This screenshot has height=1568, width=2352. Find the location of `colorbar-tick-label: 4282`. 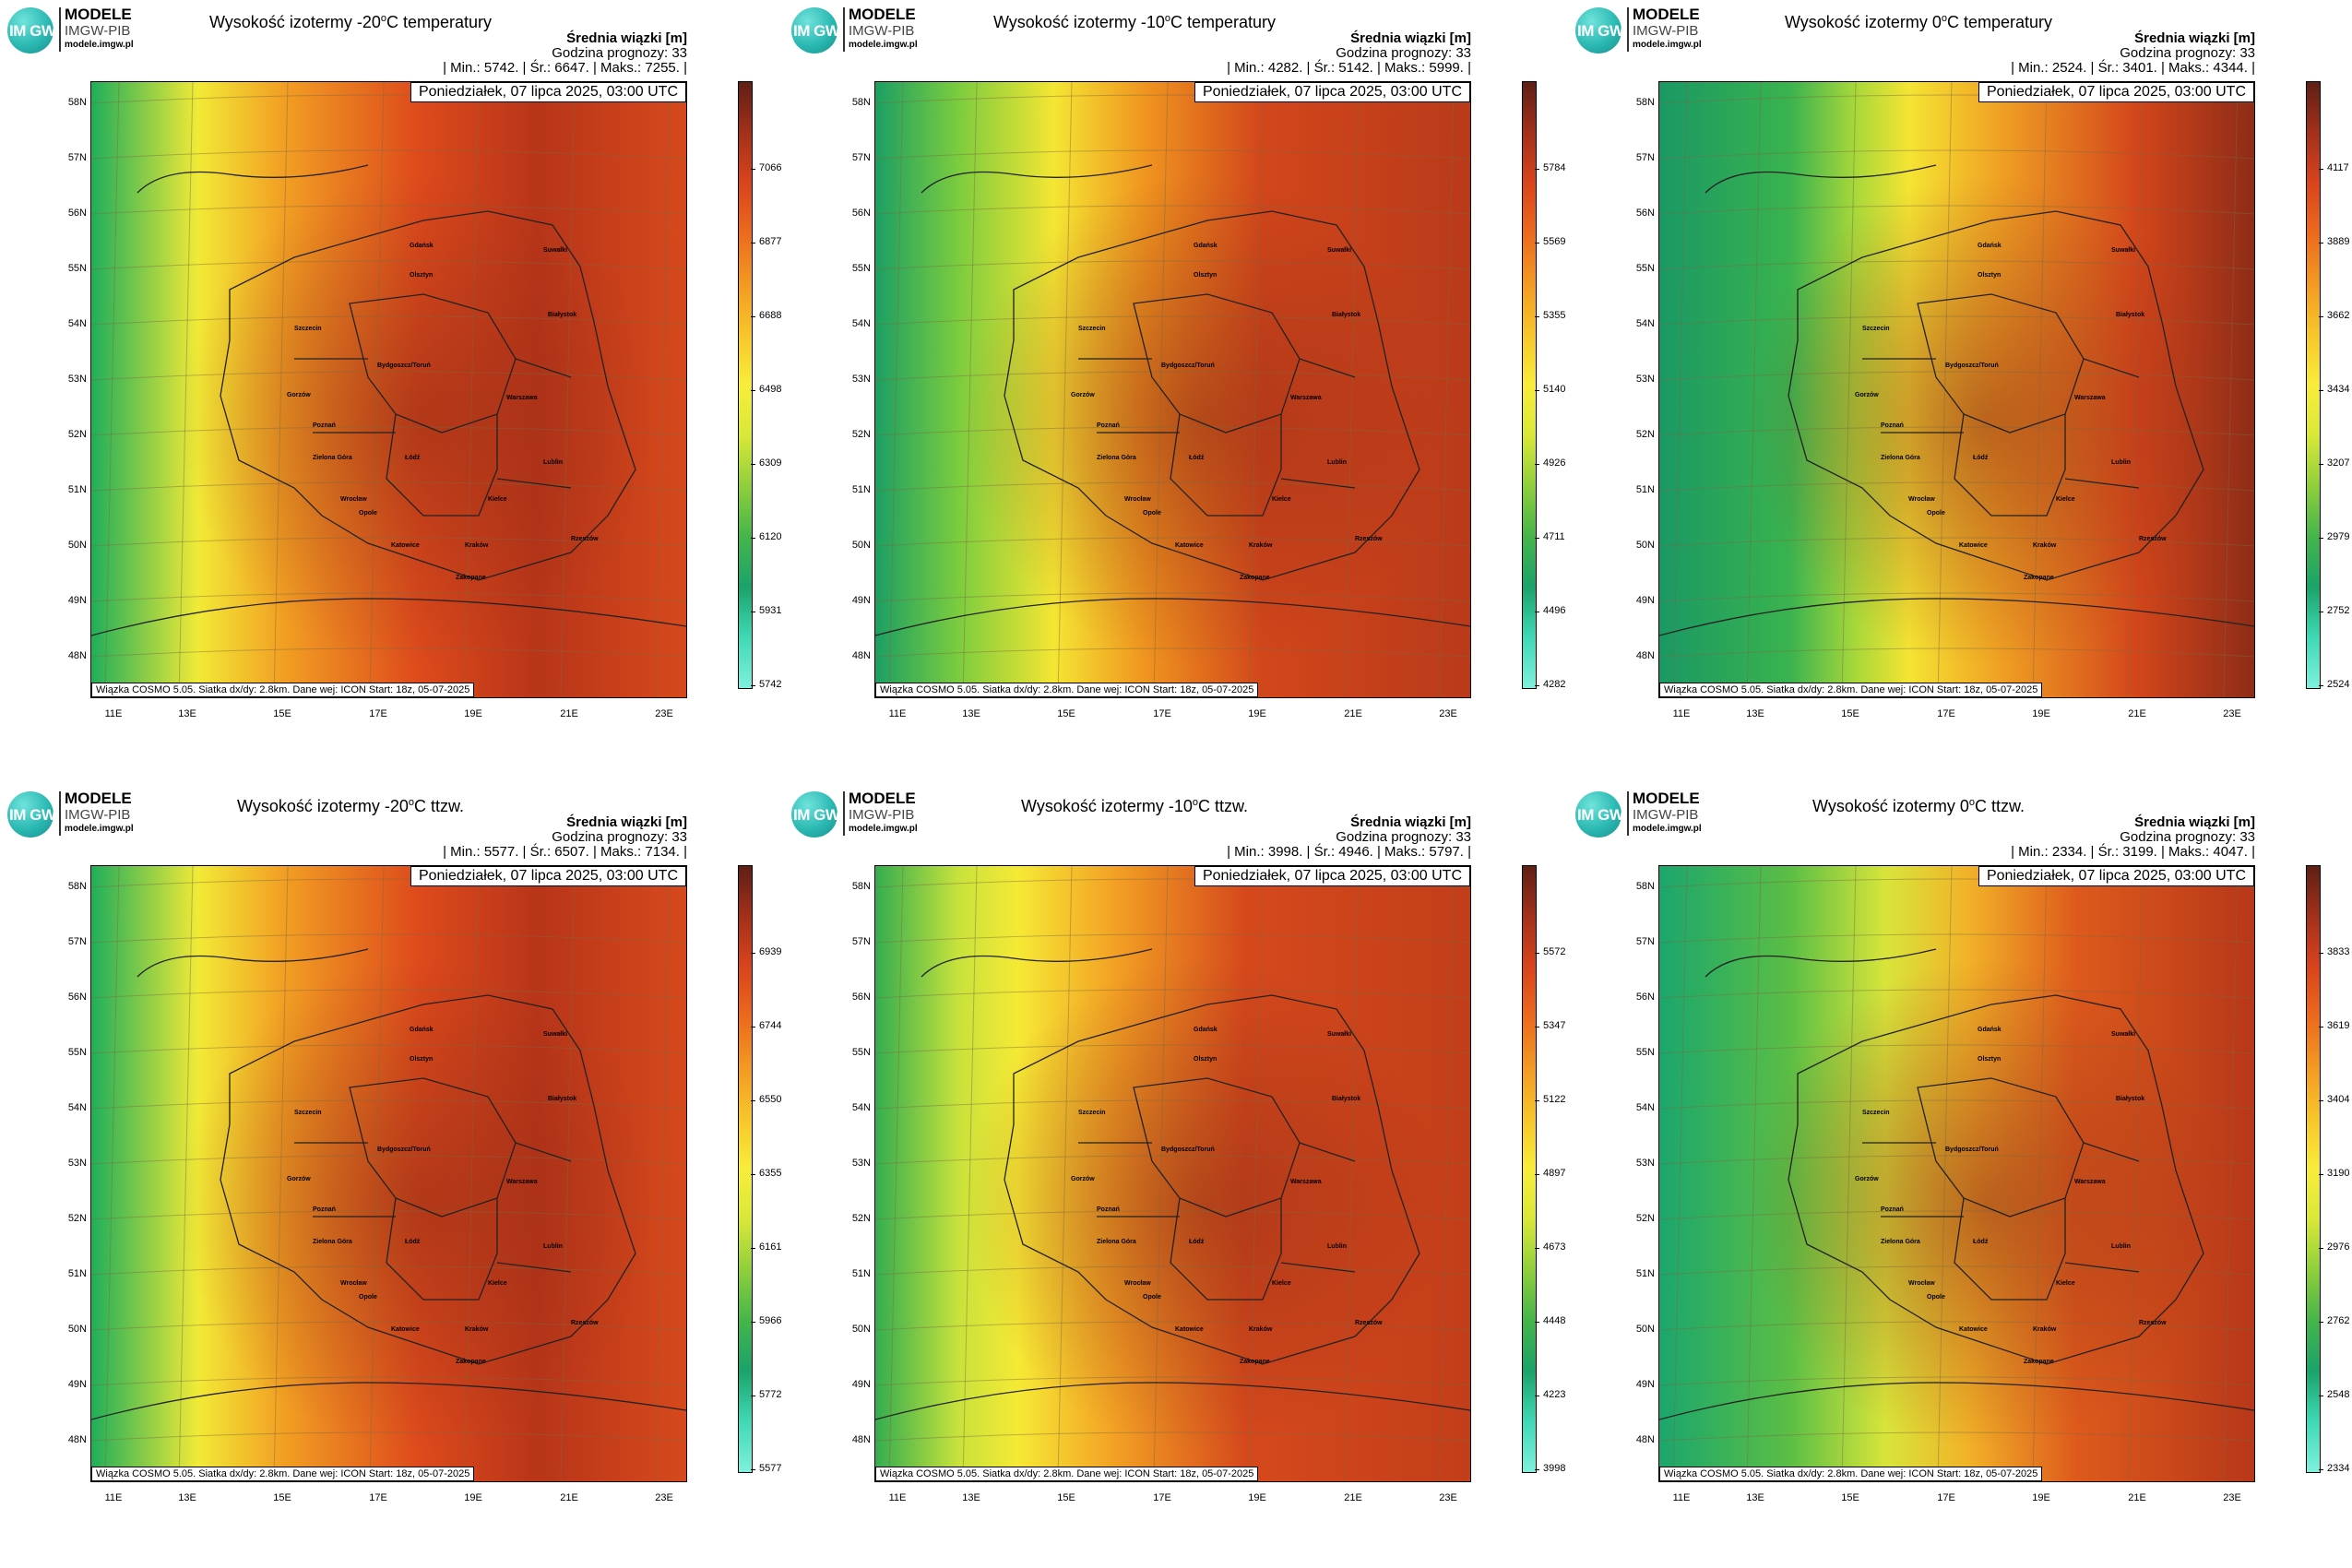

colorbar-tick-label: 4282 is located at coordinates (1554, 684).